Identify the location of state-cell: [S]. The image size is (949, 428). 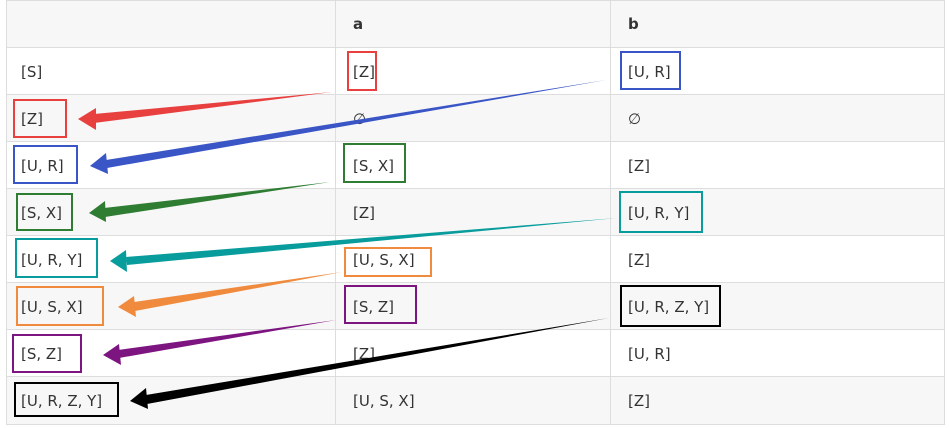
(32, 72).